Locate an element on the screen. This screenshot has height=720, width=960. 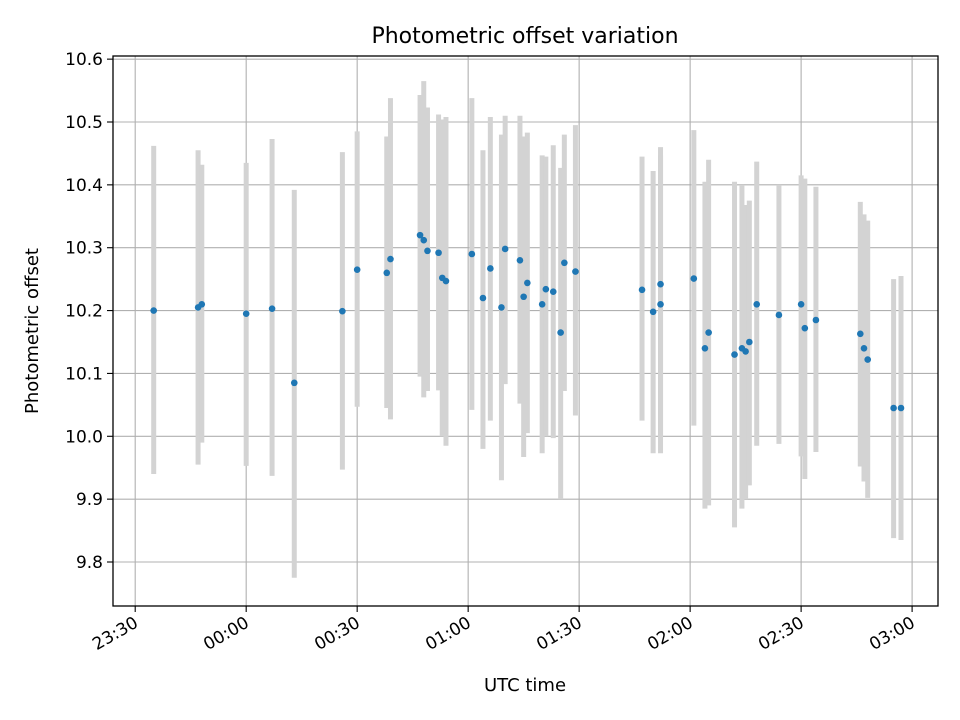
chart-title: Photometric offset variation is located at coordinates (524, 36).